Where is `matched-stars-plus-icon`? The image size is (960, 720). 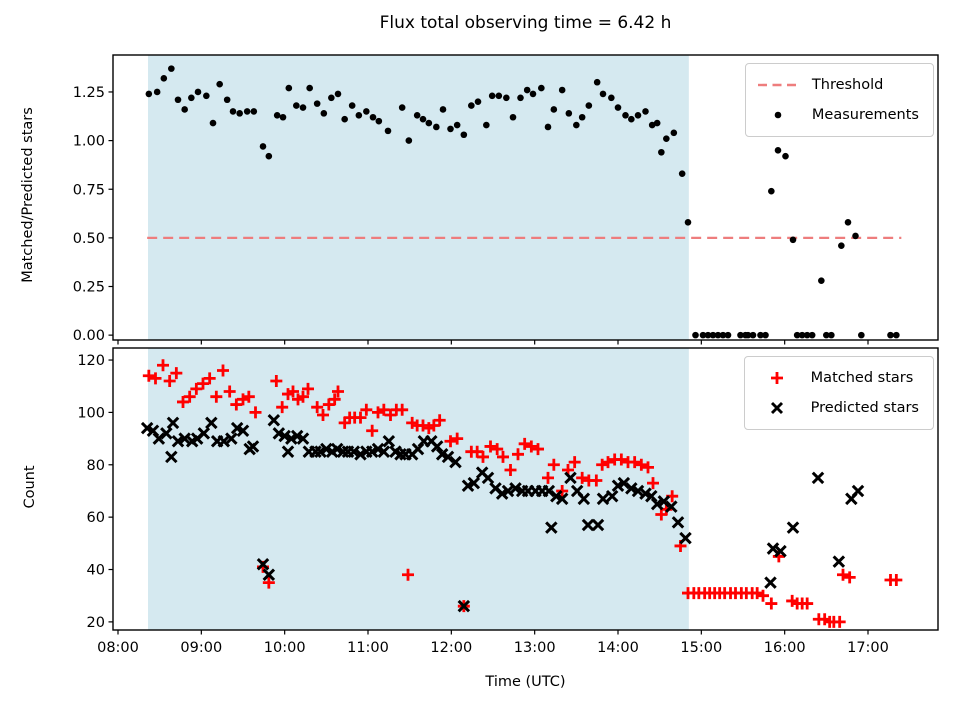
matched-stars-plus-icon is located at coordinates (776, 378).